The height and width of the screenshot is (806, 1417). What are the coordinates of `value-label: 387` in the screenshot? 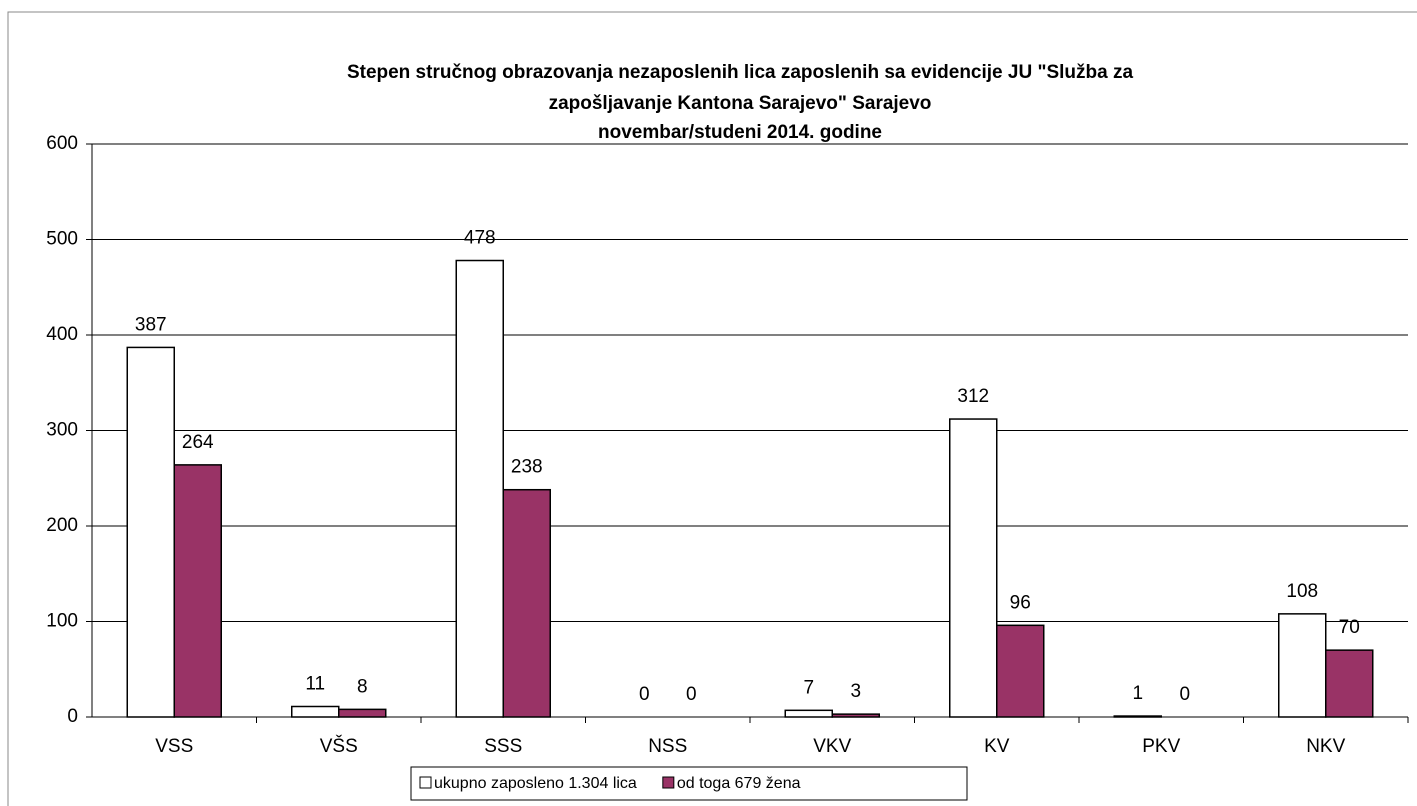 It's located at (151, 324).